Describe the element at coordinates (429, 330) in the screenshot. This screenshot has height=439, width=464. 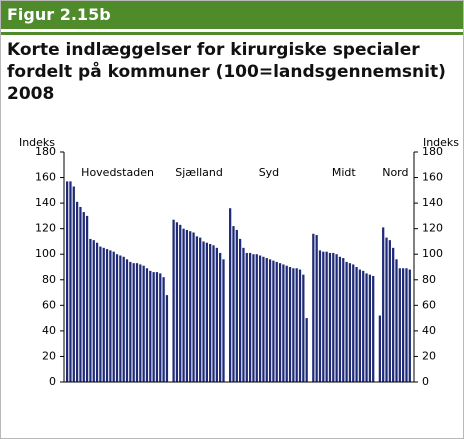
I see `y2-tick-label: 40` at that location.